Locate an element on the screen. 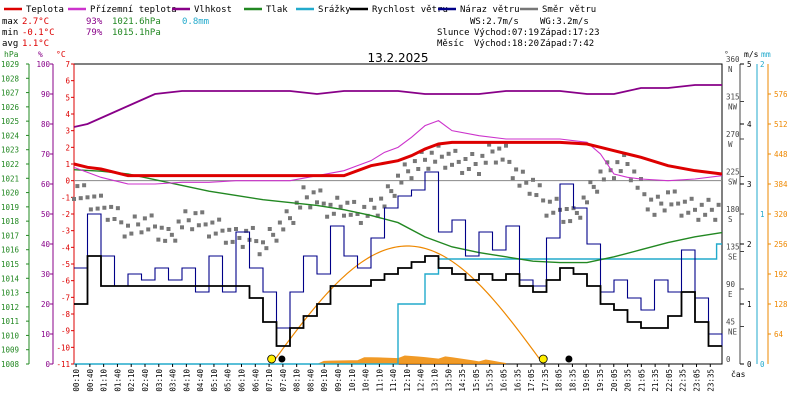 This screenshot has width=800, height=400. tick-label-pct: 50 is located at coordinates (46, 214).